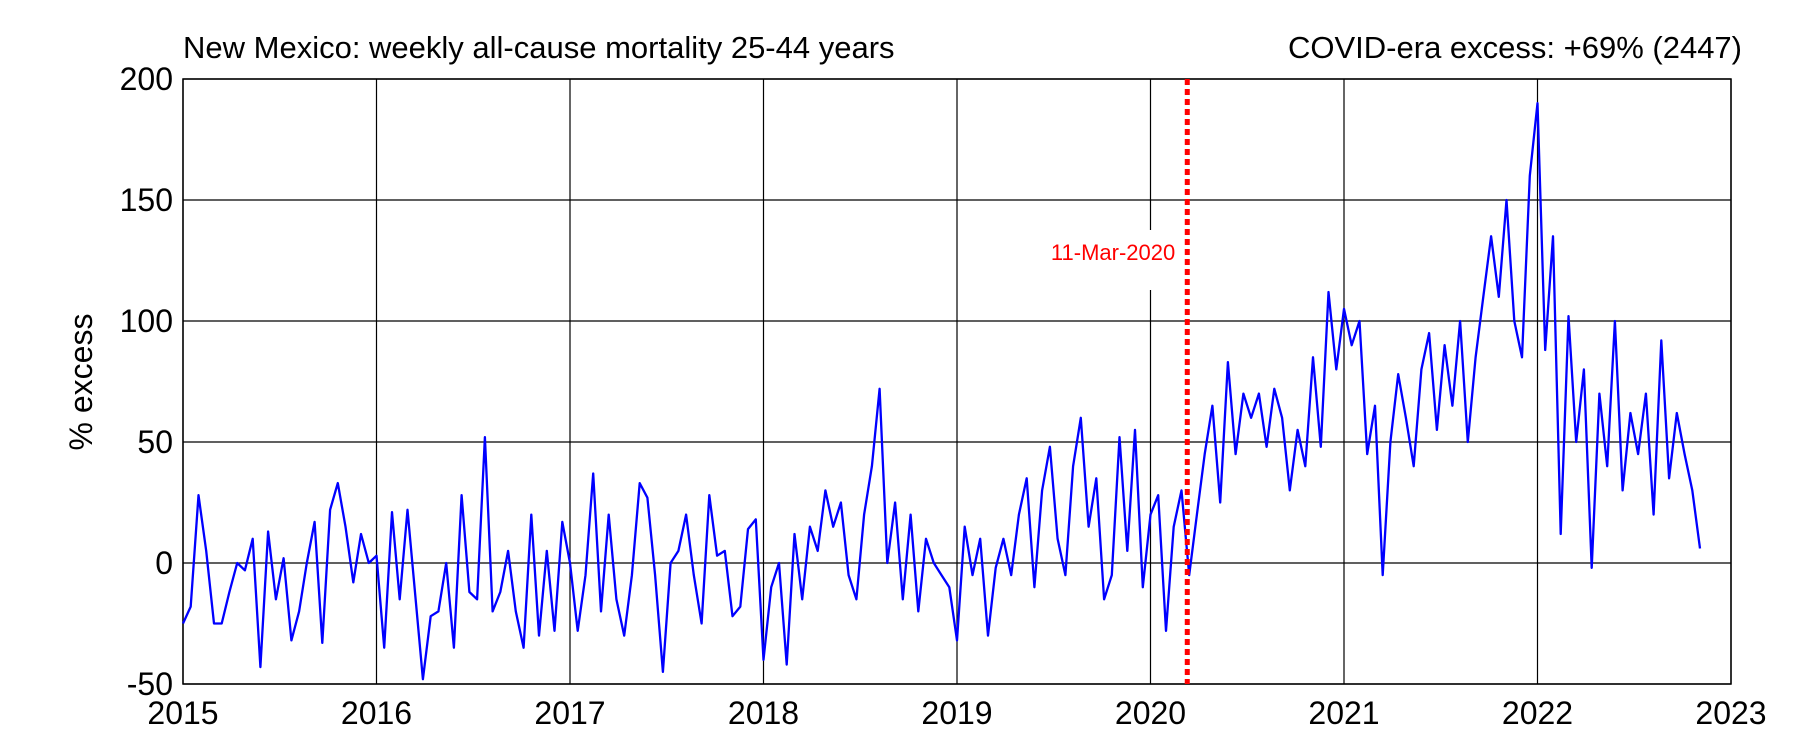  I want to click on x-tick-label: 2023, so click(1730, 713).